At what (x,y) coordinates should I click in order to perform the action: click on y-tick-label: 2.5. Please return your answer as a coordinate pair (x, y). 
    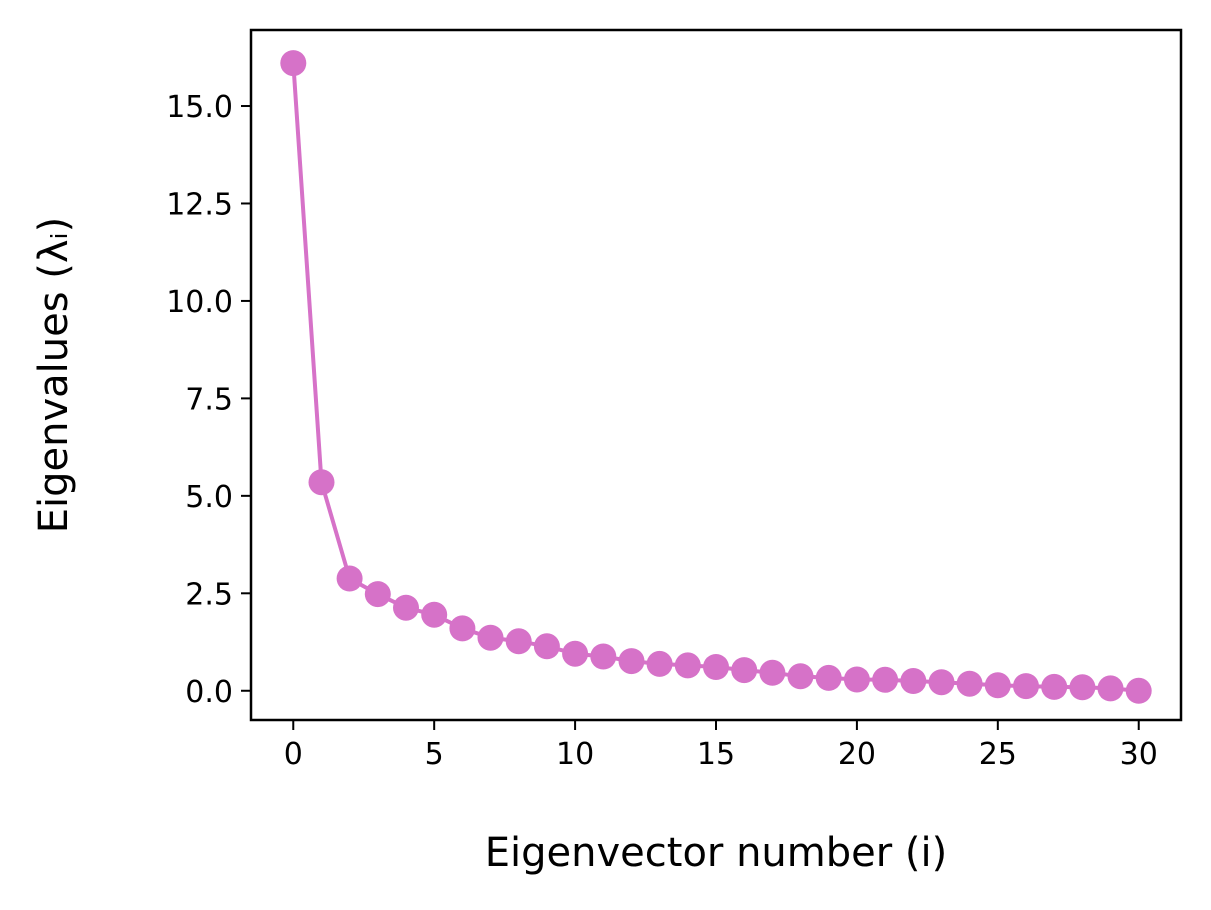
    Looking at the image, I should click on (209, 594).